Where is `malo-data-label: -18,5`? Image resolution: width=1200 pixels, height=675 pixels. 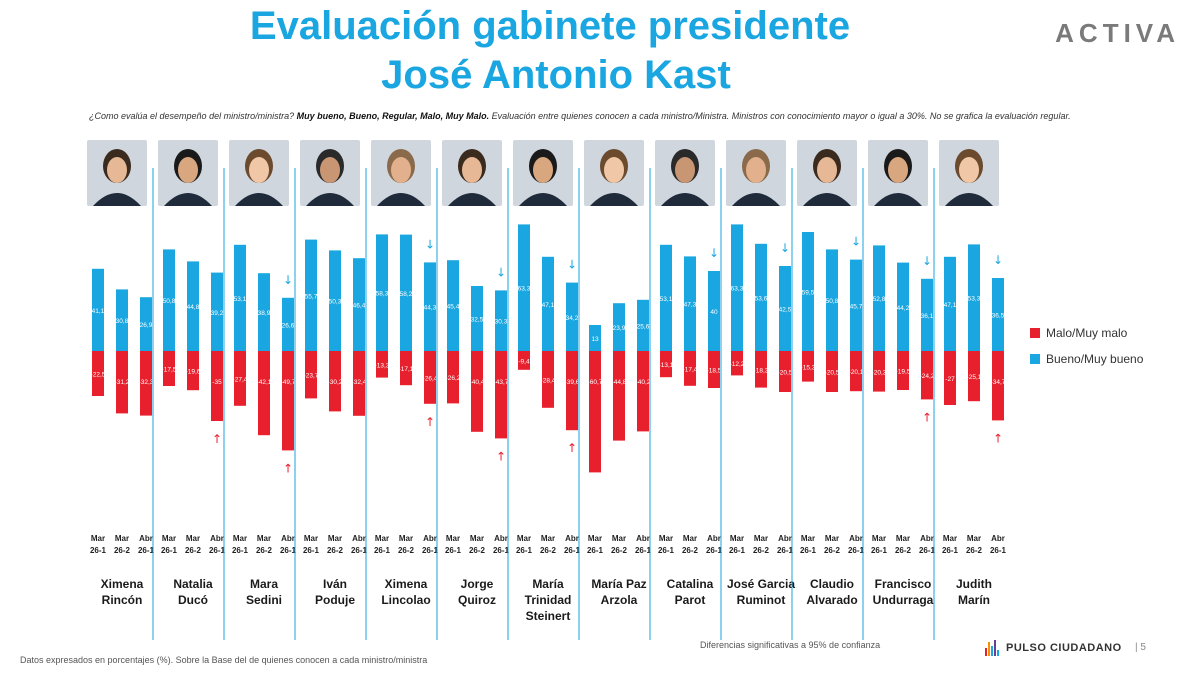
malo-data-label: -18,5 is located at coordinates (714, 371).